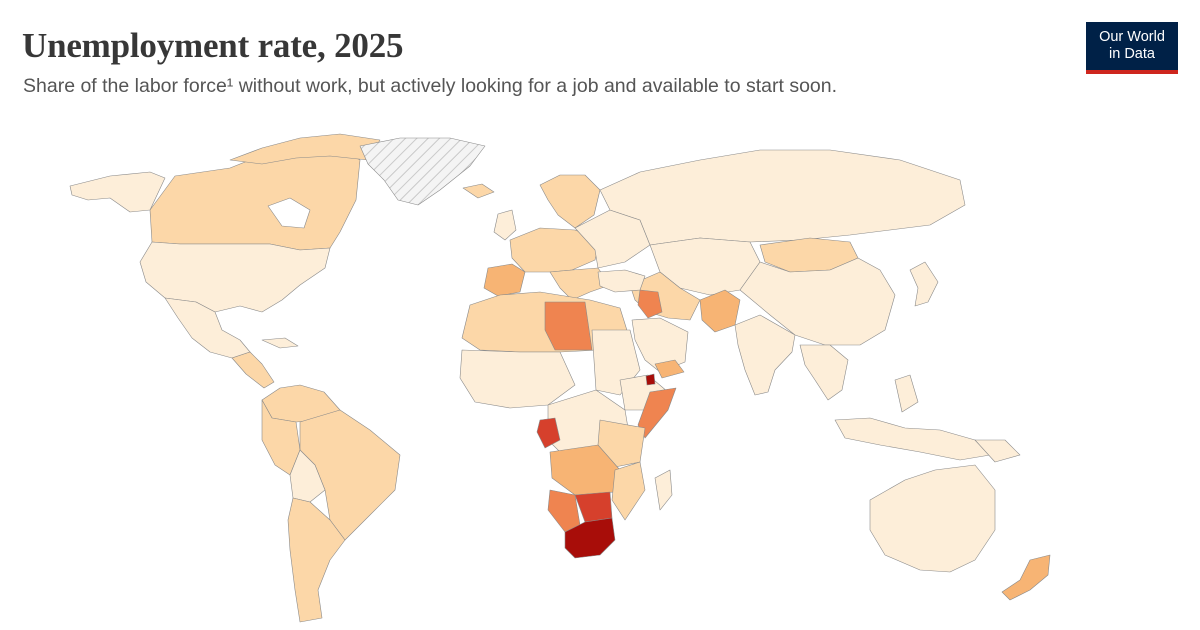  What do you see at coordinates (548, 433) in the screenshot?
I see `region-congo-gabon` at bounding box center [548, 433].